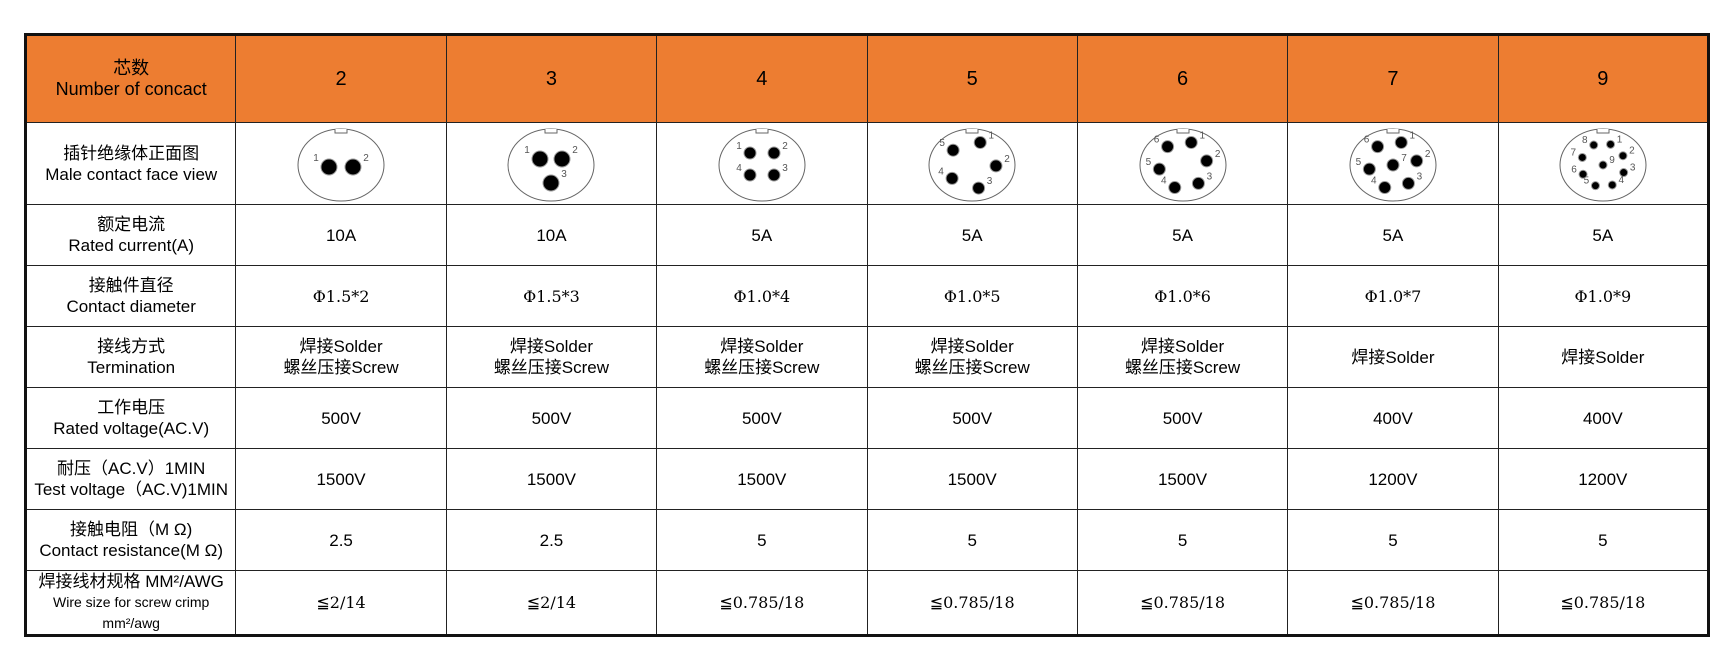  I want to click on header-col-9: 9, so click(1603, 78).